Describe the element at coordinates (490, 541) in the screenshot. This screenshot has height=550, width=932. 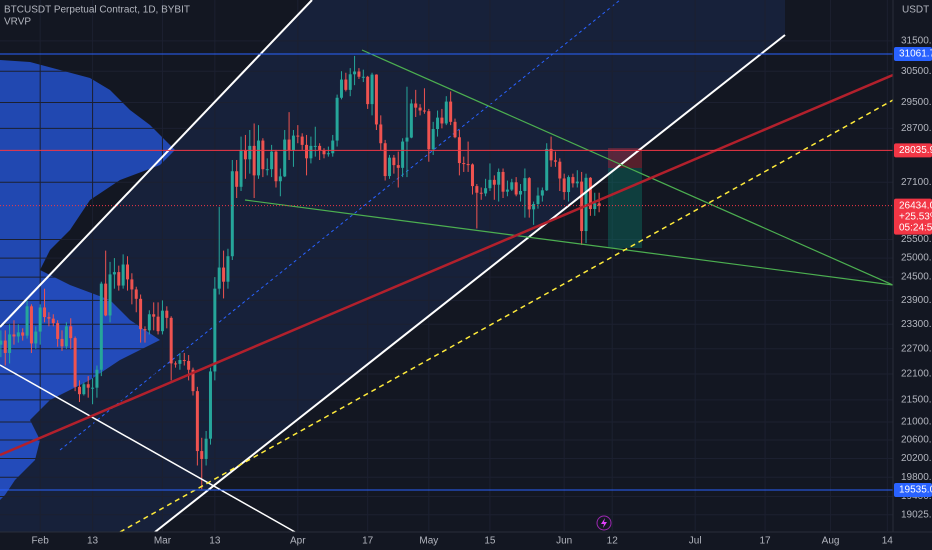
I see `x-tick-label: 15` at that location.